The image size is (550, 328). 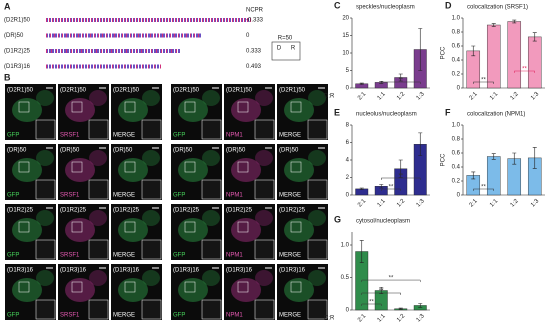 I want to click on x-axis-label: D:R, so click(x=329, y=319).